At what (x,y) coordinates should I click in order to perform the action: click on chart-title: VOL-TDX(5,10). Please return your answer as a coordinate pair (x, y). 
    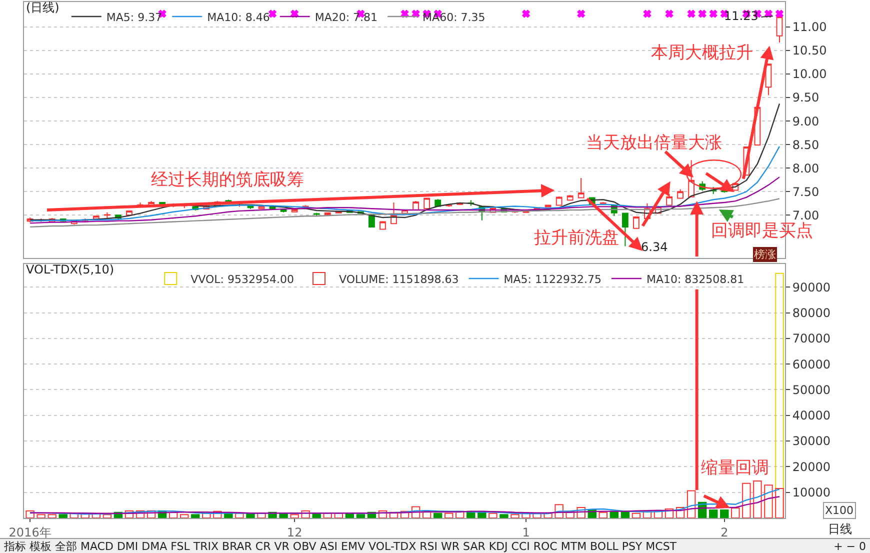
    Looking at the image, I should click on (70, 269).